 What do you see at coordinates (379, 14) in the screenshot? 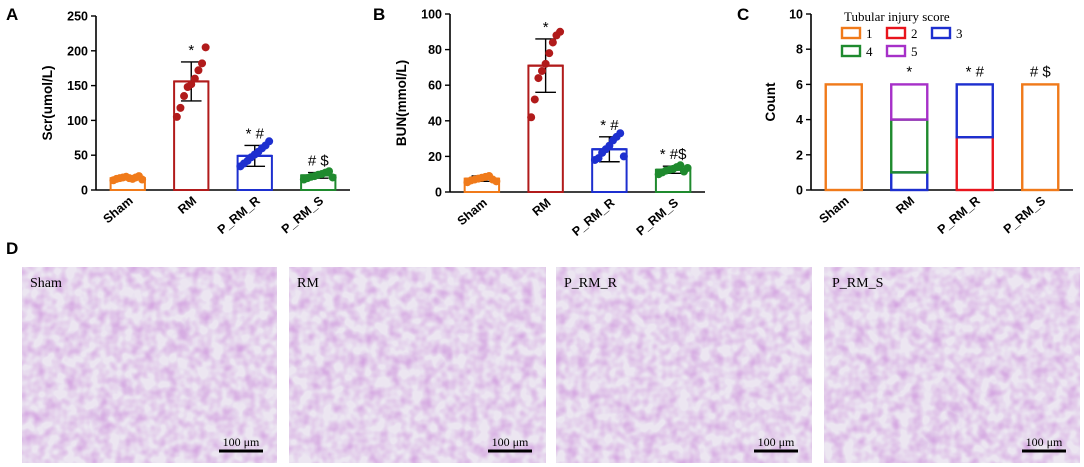
I see `panel-letter-b: B` at bounding box center [379, 14].